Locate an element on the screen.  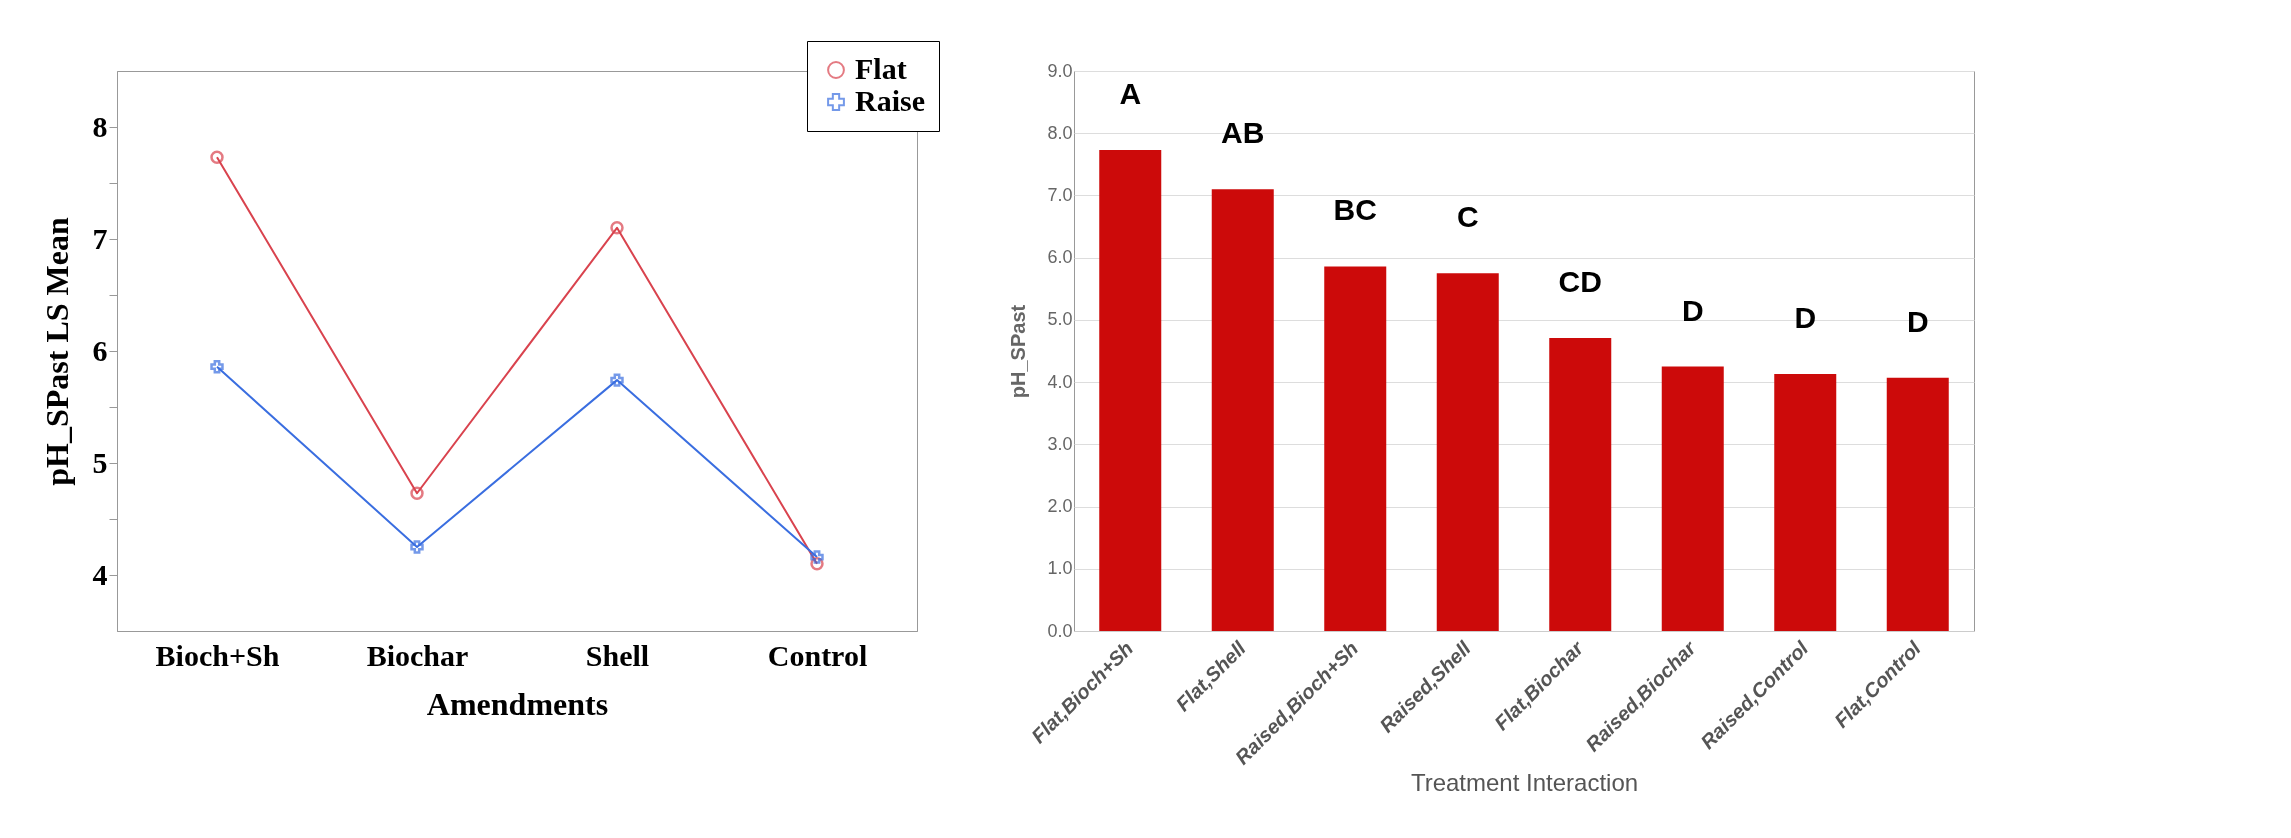
y-tick-label: 5.0 is located at coordinates (1060, 319).